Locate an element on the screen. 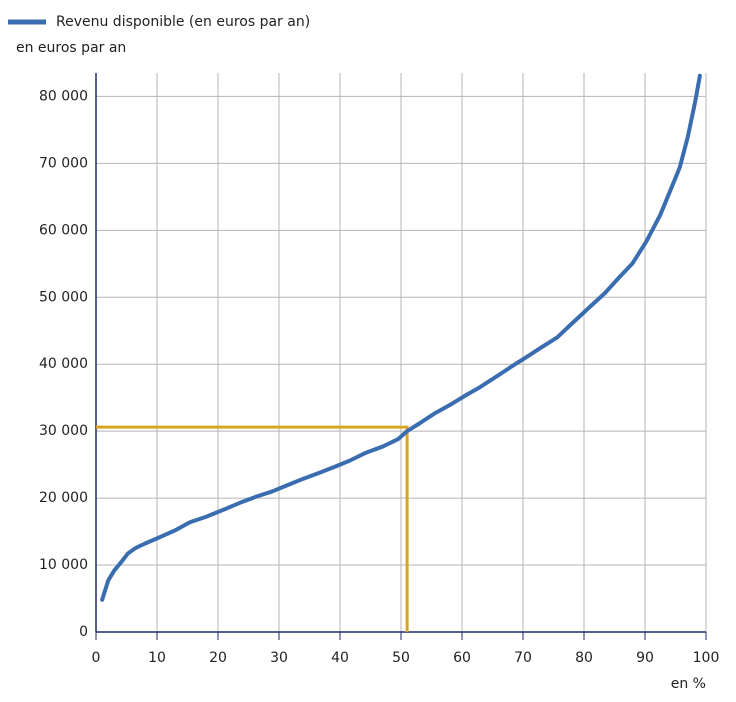 The width and height of the screenshot is (736, 702). x-tick-label: 60 is located at coordinates (462, 658).